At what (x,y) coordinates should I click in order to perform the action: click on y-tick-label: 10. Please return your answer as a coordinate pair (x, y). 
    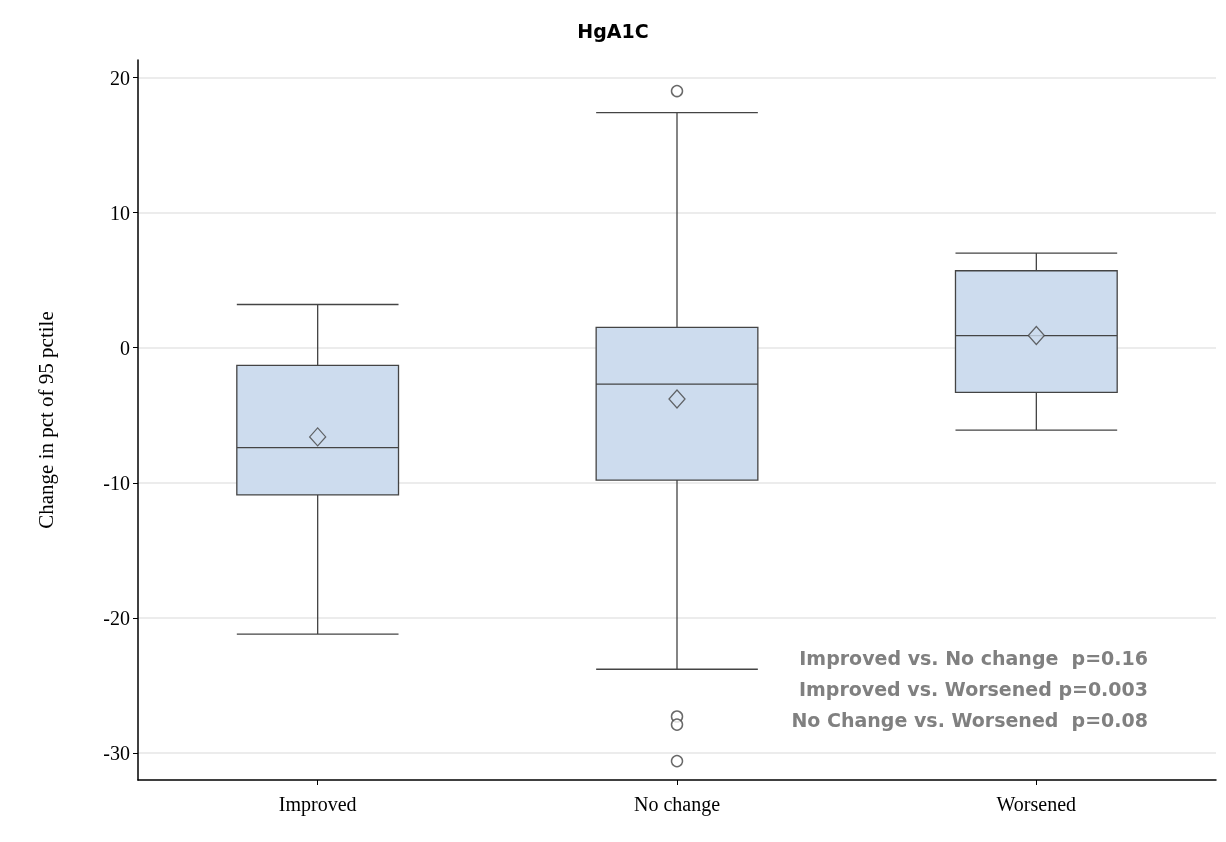
    Looking at the image, I should click on (120, 212).